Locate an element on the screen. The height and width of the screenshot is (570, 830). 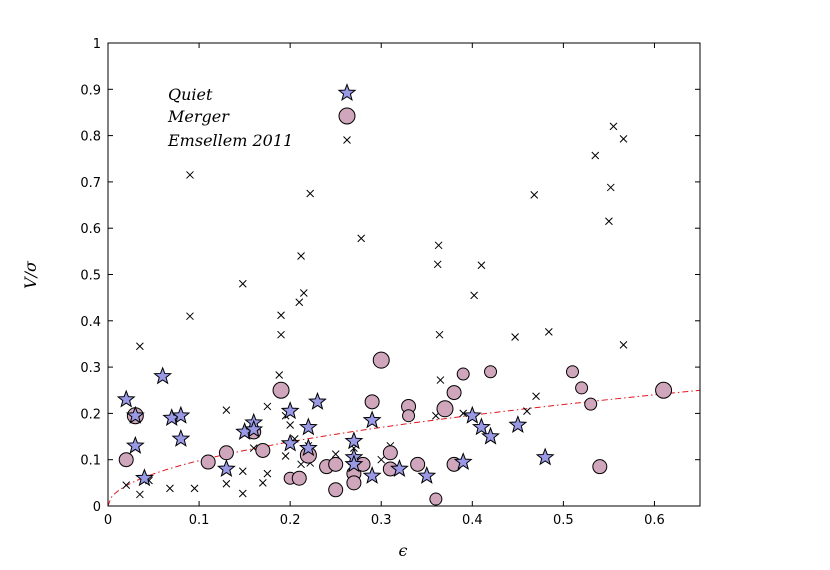
y-tick-label: 0.8 is located at coordinates (90, 137).